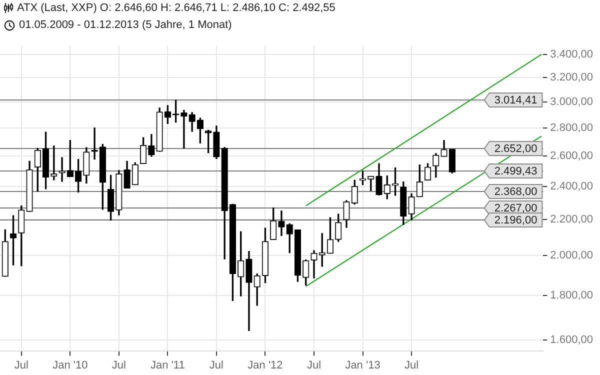 Image resolution: width=600 pixels, height=375 pixels. Describe the element at coordinates (516, 149) in the screenshot. I see `ref-line-label: 2.652,00` at that location.